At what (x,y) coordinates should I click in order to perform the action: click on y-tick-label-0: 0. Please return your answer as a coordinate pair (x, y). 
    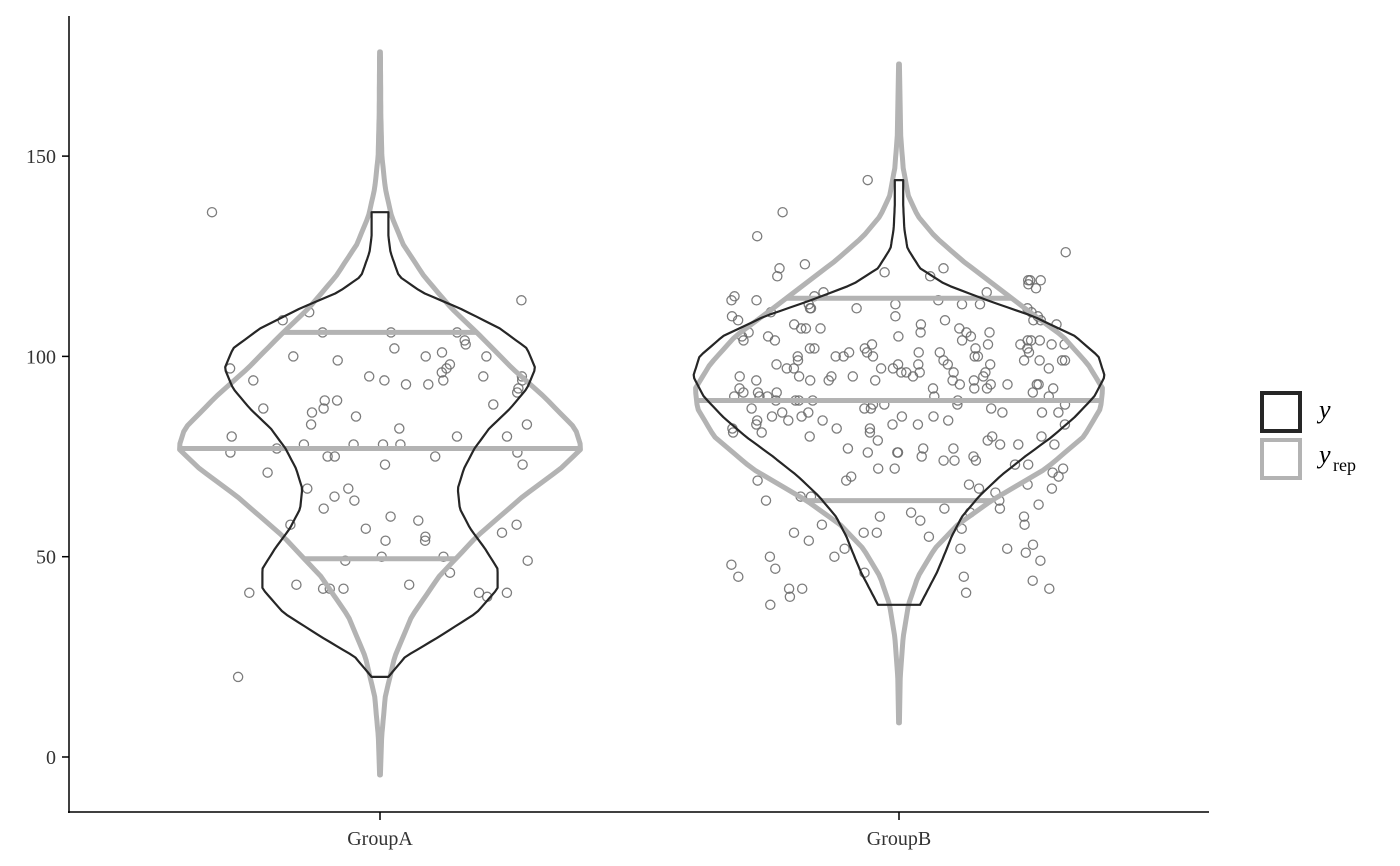
    Looking at the image, I should click on (51, 758).